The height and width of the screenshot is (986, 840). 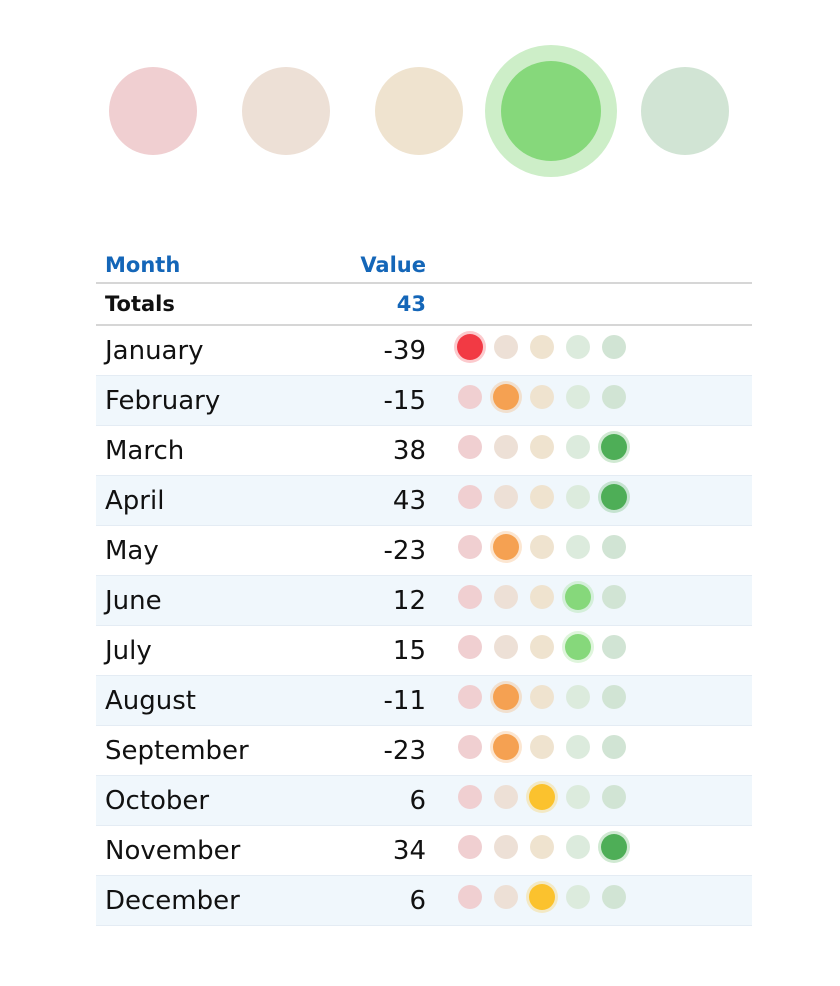 What do you see at coordinates (424, 451) in the screenshot?
I see `table-row: March 38` at bounding box center [424, 451].